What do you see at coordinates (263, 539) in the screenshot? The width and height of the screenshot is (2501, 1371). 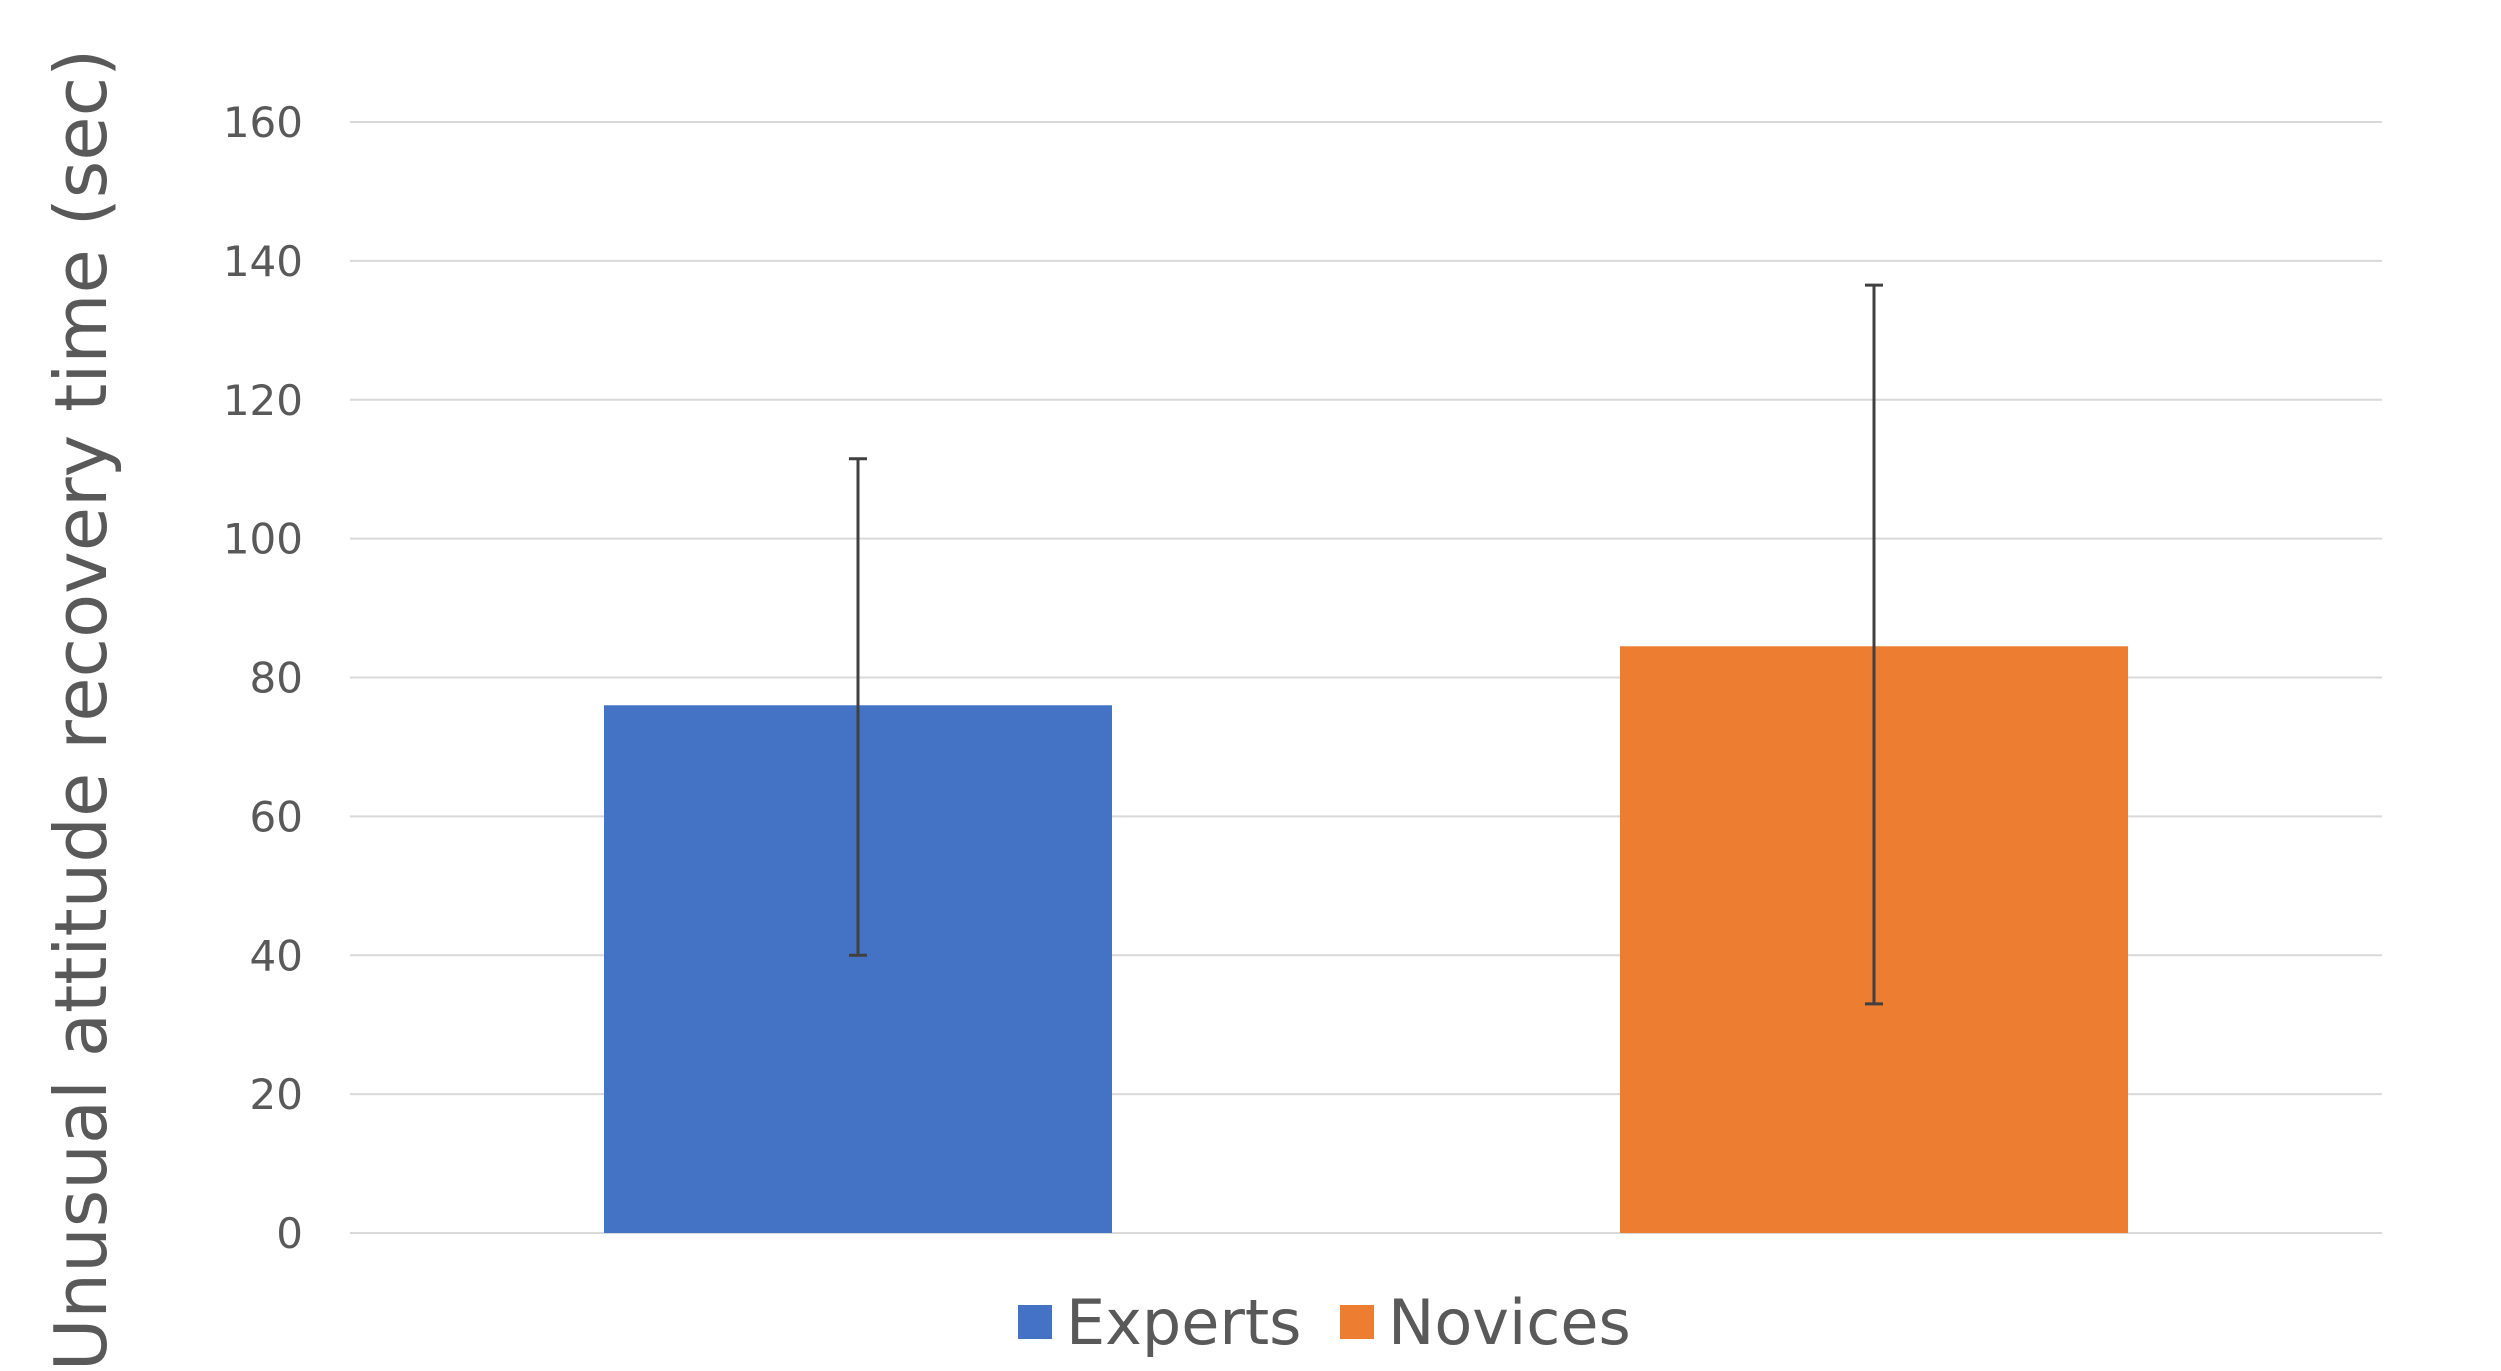 I see `y-tick-label: 100` at bounding box center [263, 539].